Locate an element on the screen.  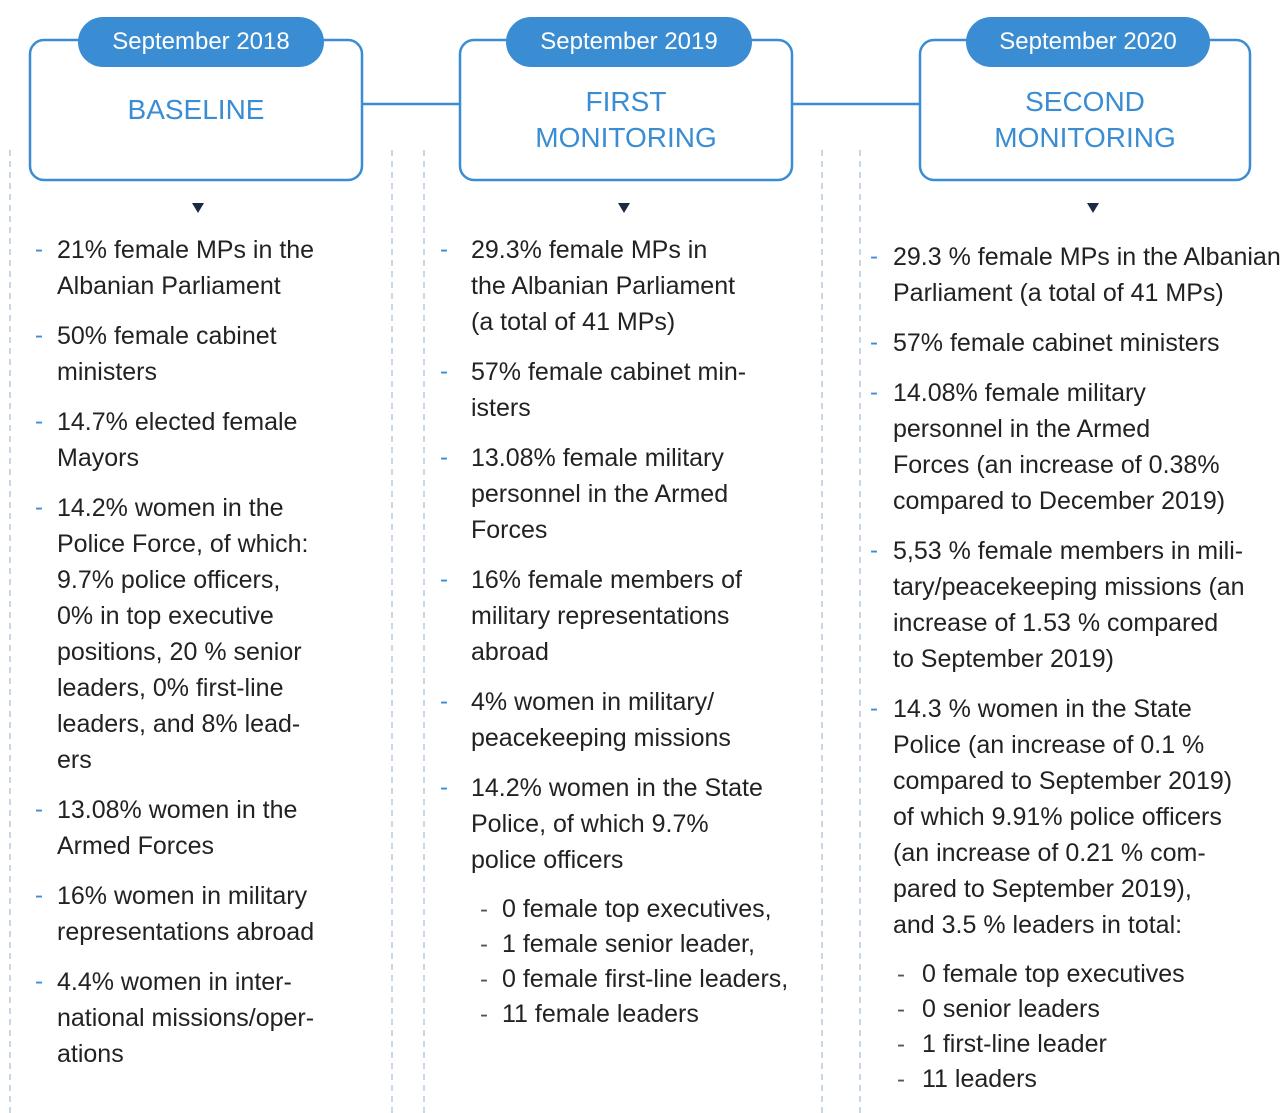
list-item: -57% female cabinet ministers is located at coordinates (1075, 343).